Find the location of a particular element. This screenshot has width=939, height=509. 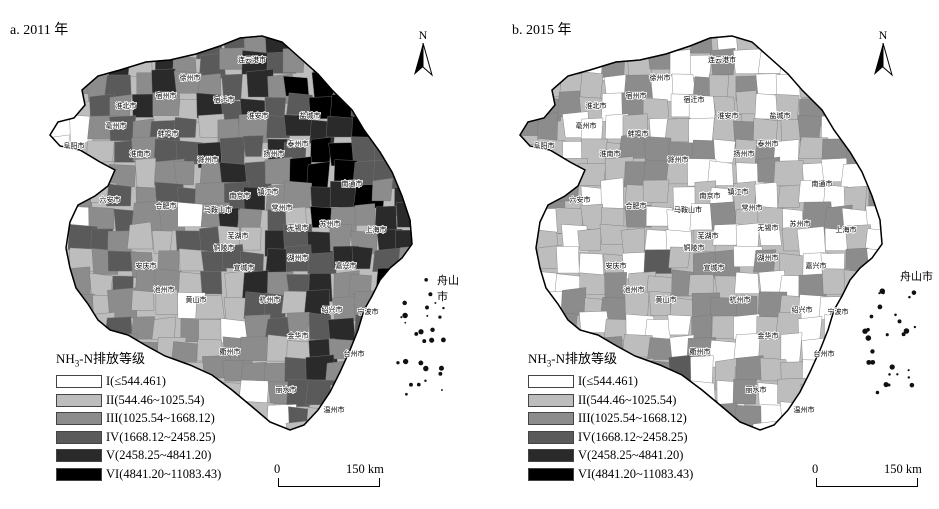

city-label: 宣城市 is located at coordinates (714, 267).